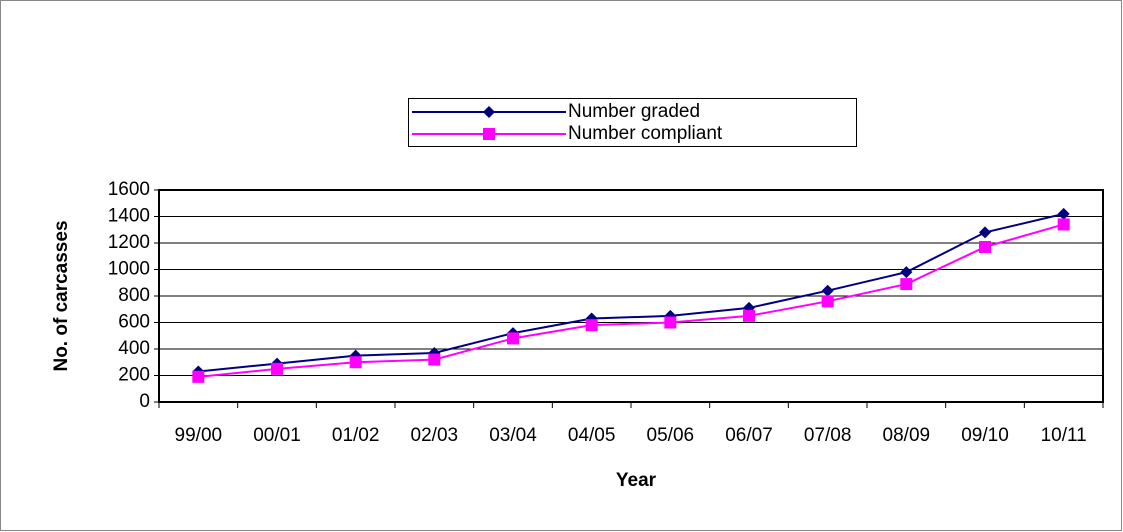  Describe the element at coordinates (277, 435) in the screenshot. I see `x-tick-label: 00/01` at that location.